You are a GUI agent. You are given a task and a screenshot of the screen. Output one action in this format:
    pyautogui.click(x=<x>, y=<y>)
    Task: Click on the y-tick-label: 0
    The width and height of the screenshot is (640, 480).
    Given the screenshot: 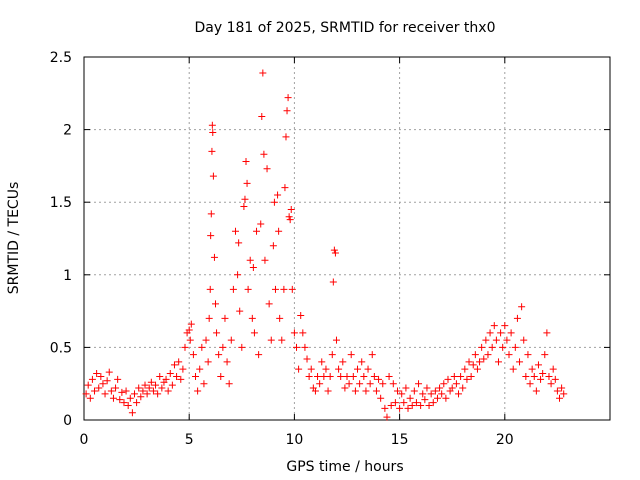 What is the action you would take?
    pyautogui.click(x=67, y=421)
    